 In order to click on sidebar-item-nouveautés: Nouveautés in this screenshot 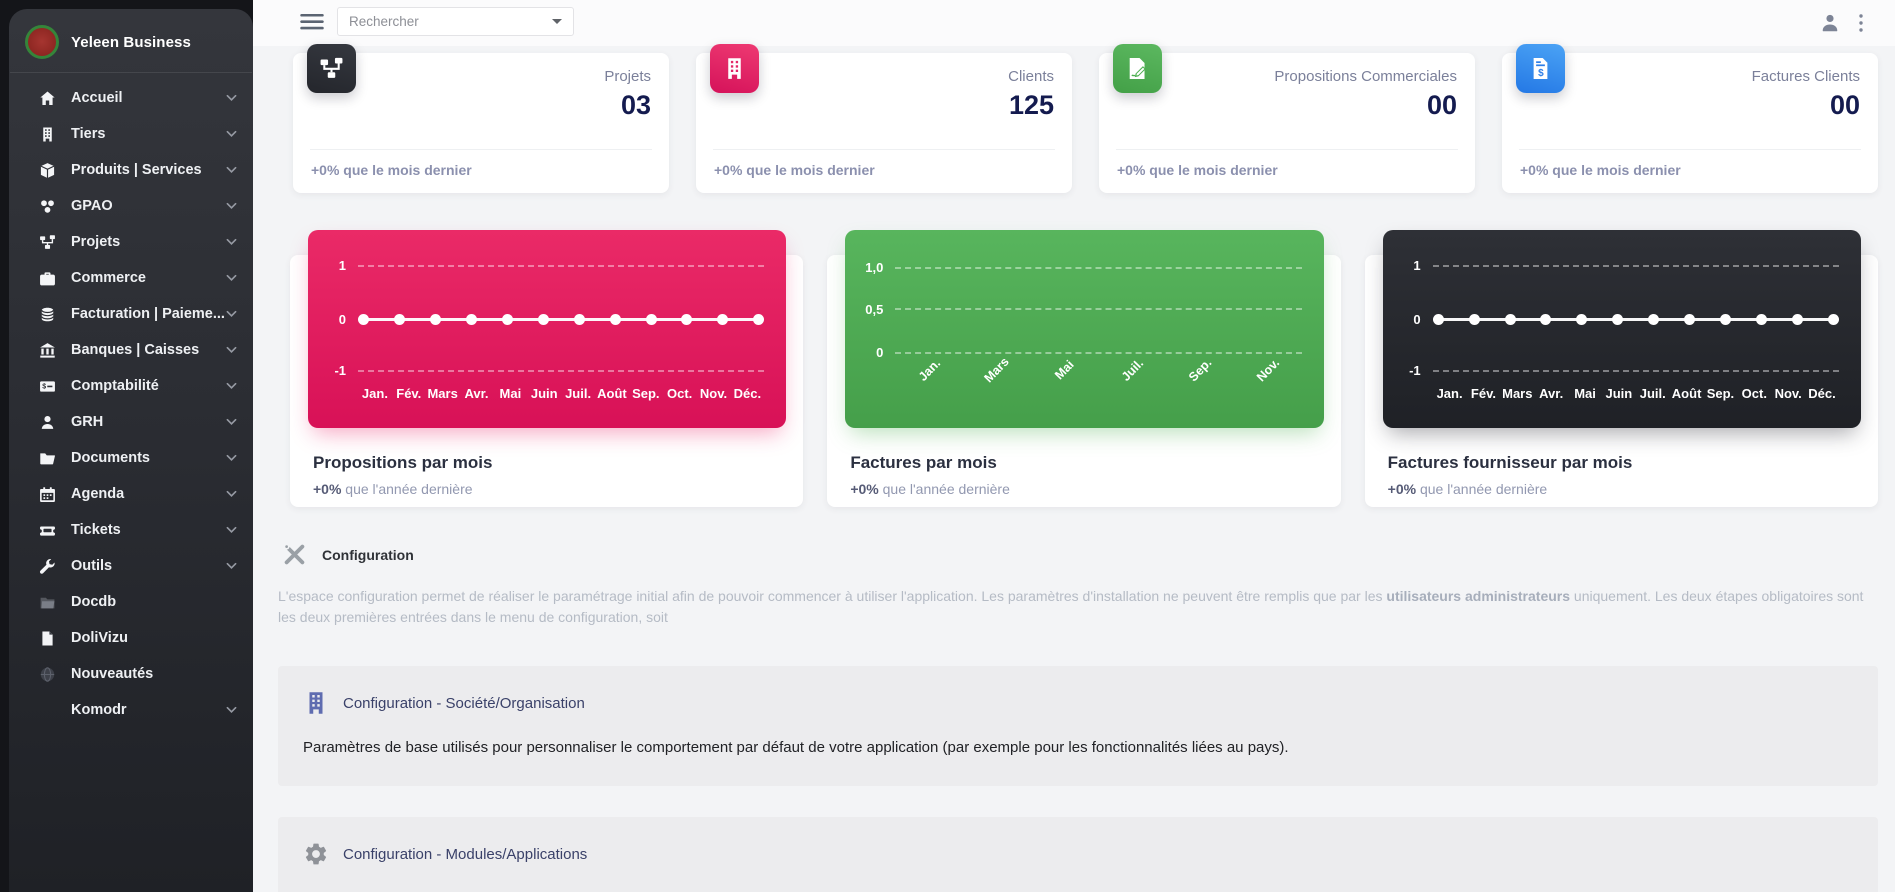, I will do `click(131, 674)`.